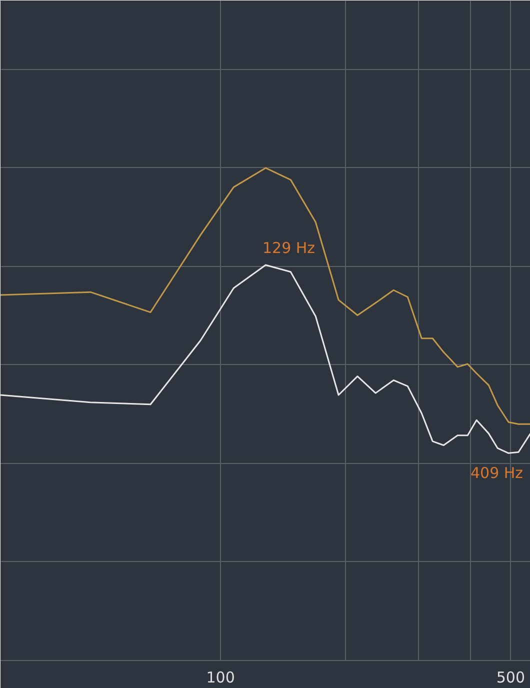  Describe the element at coordinates (497, 473) in the screenshot. I see `annotation: 409 Hz` at that location.